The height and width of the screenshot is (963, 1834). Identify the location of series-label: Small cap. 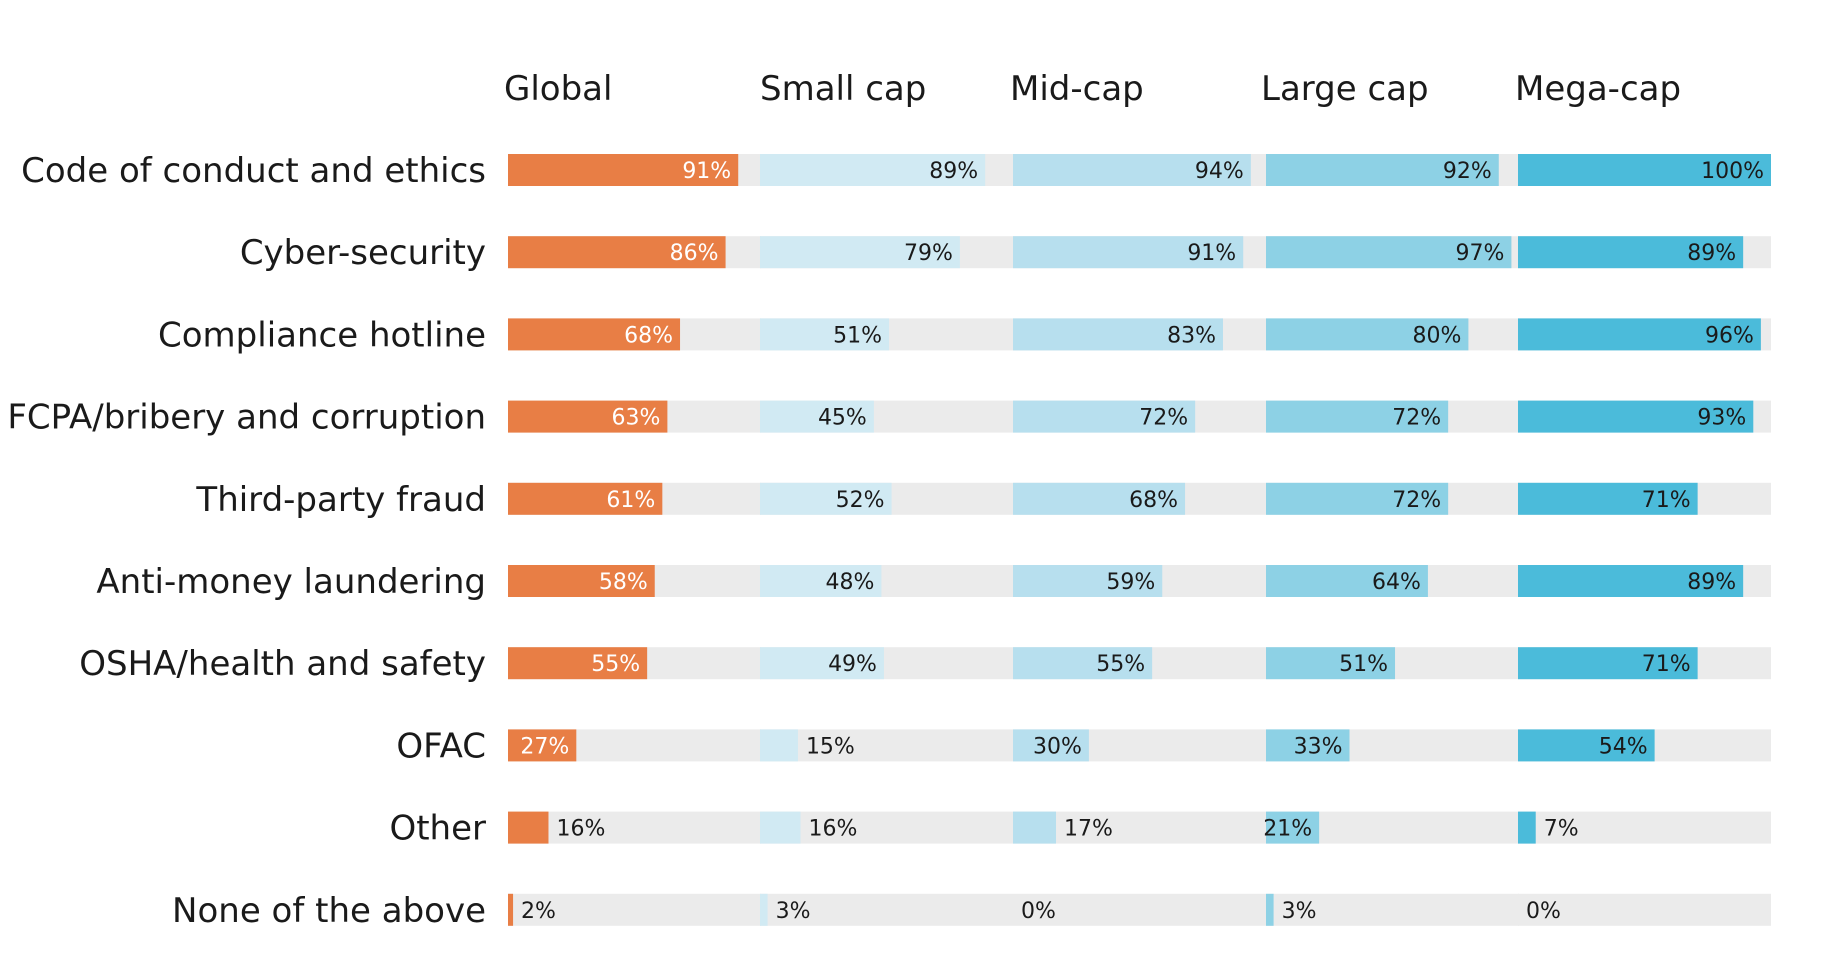
(843, 89).